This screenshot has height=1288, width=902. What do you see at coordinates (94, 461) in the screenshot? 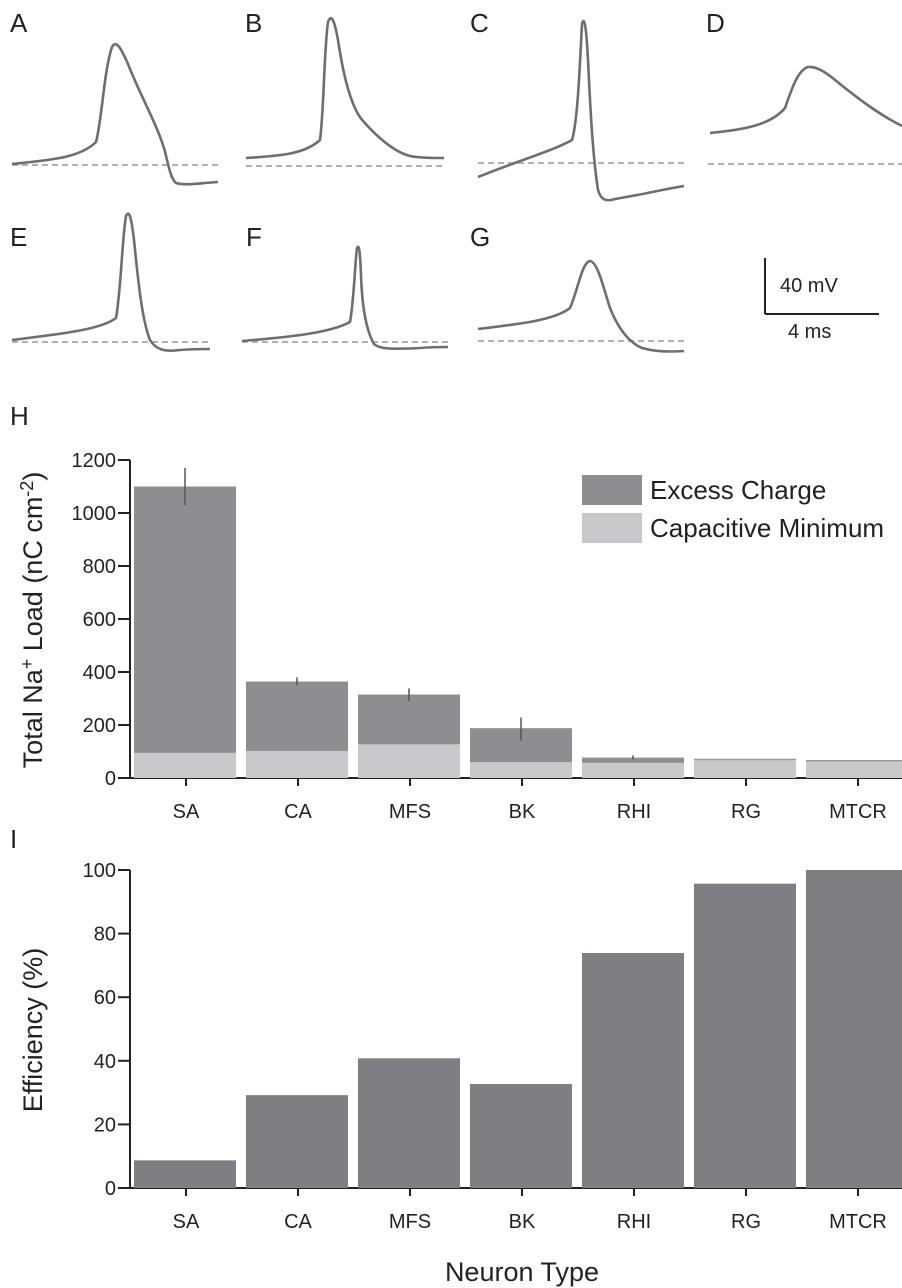
I see `h-y-tick-label: 1200` at bounding box center [94, 461].